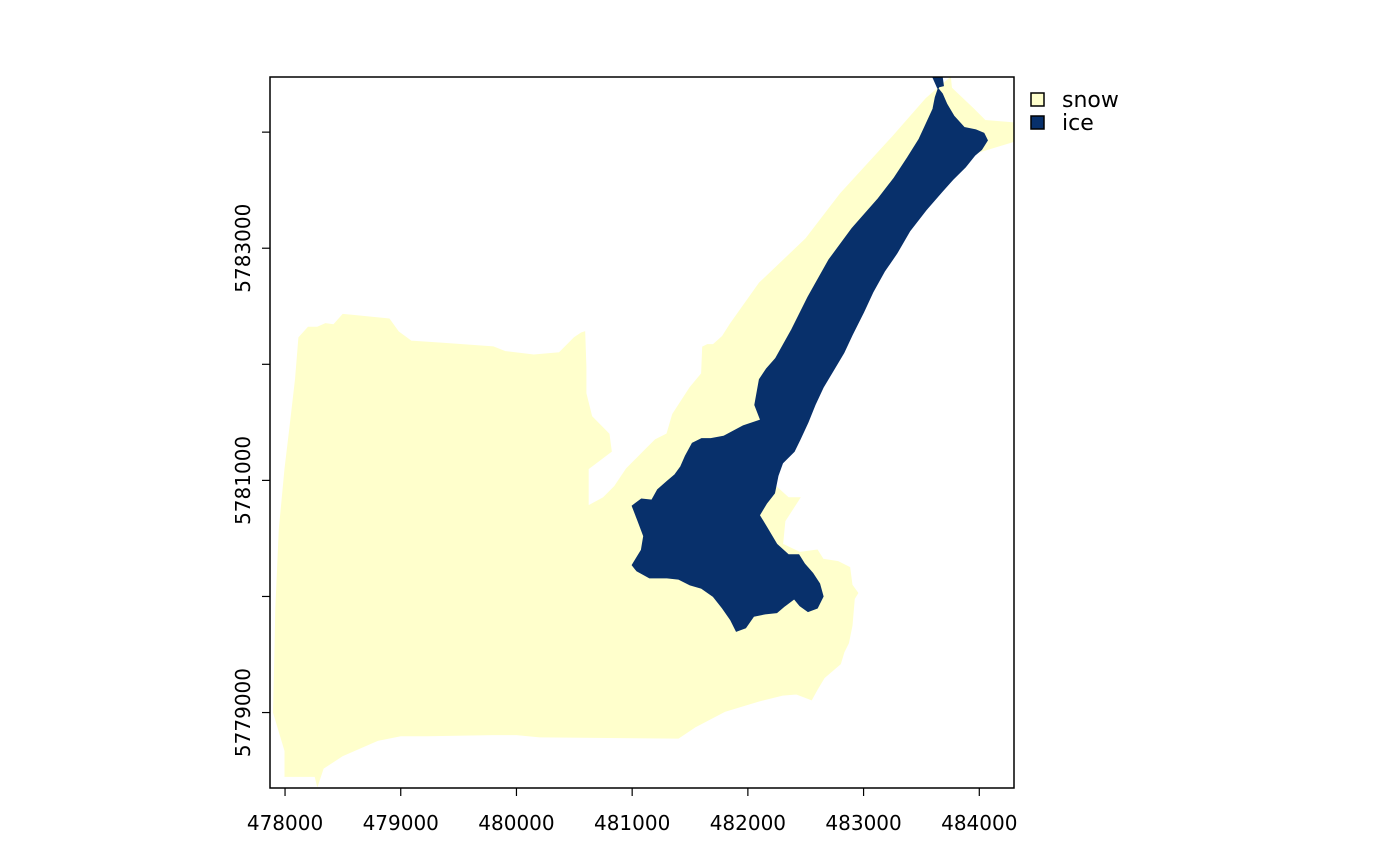 The height and width of the screenshot is (866, 1400). Describe the element at coordinates (1090, 100) in the screenshot. I see `legend-label-snow: snow` at that location.